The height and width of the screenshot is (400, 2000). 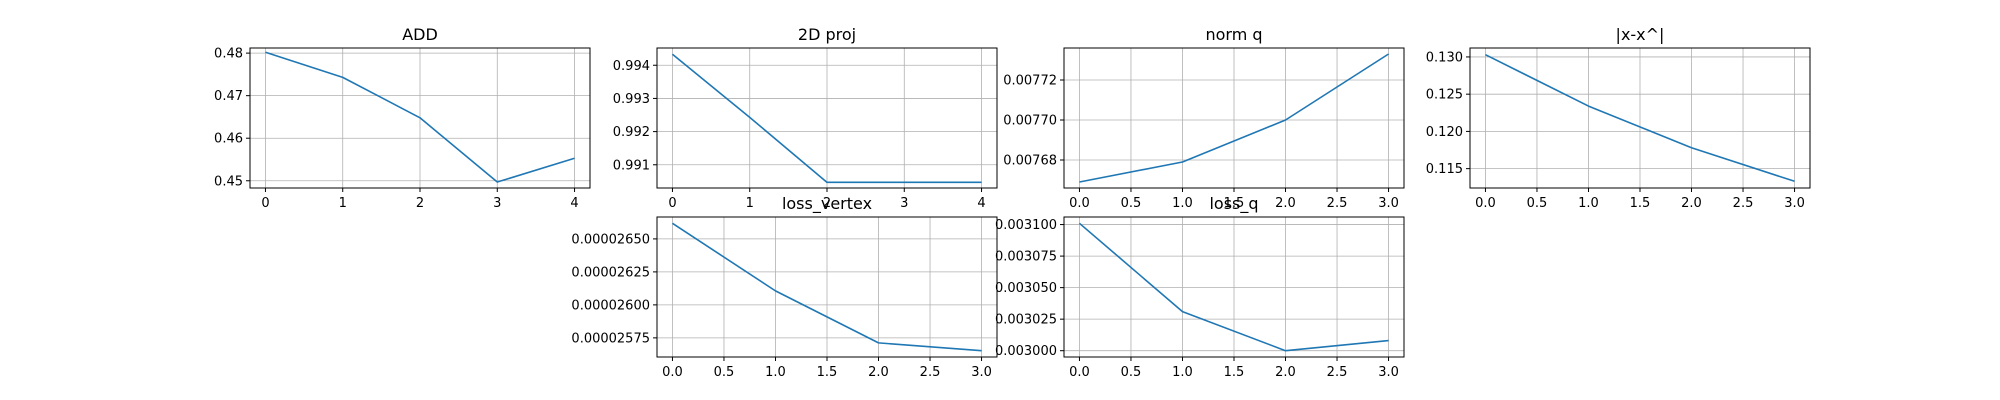 I want to click on y-tick-label: 0.991, so click(x=631, y=165).